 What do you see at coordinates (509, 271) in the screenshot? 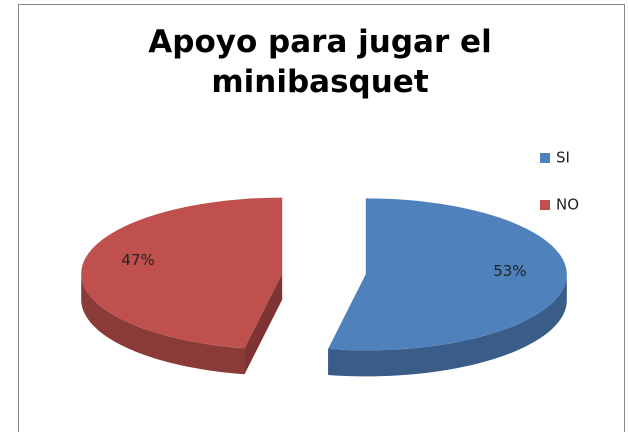
I see `data-label: 53%` at bounding box center [509, 271].